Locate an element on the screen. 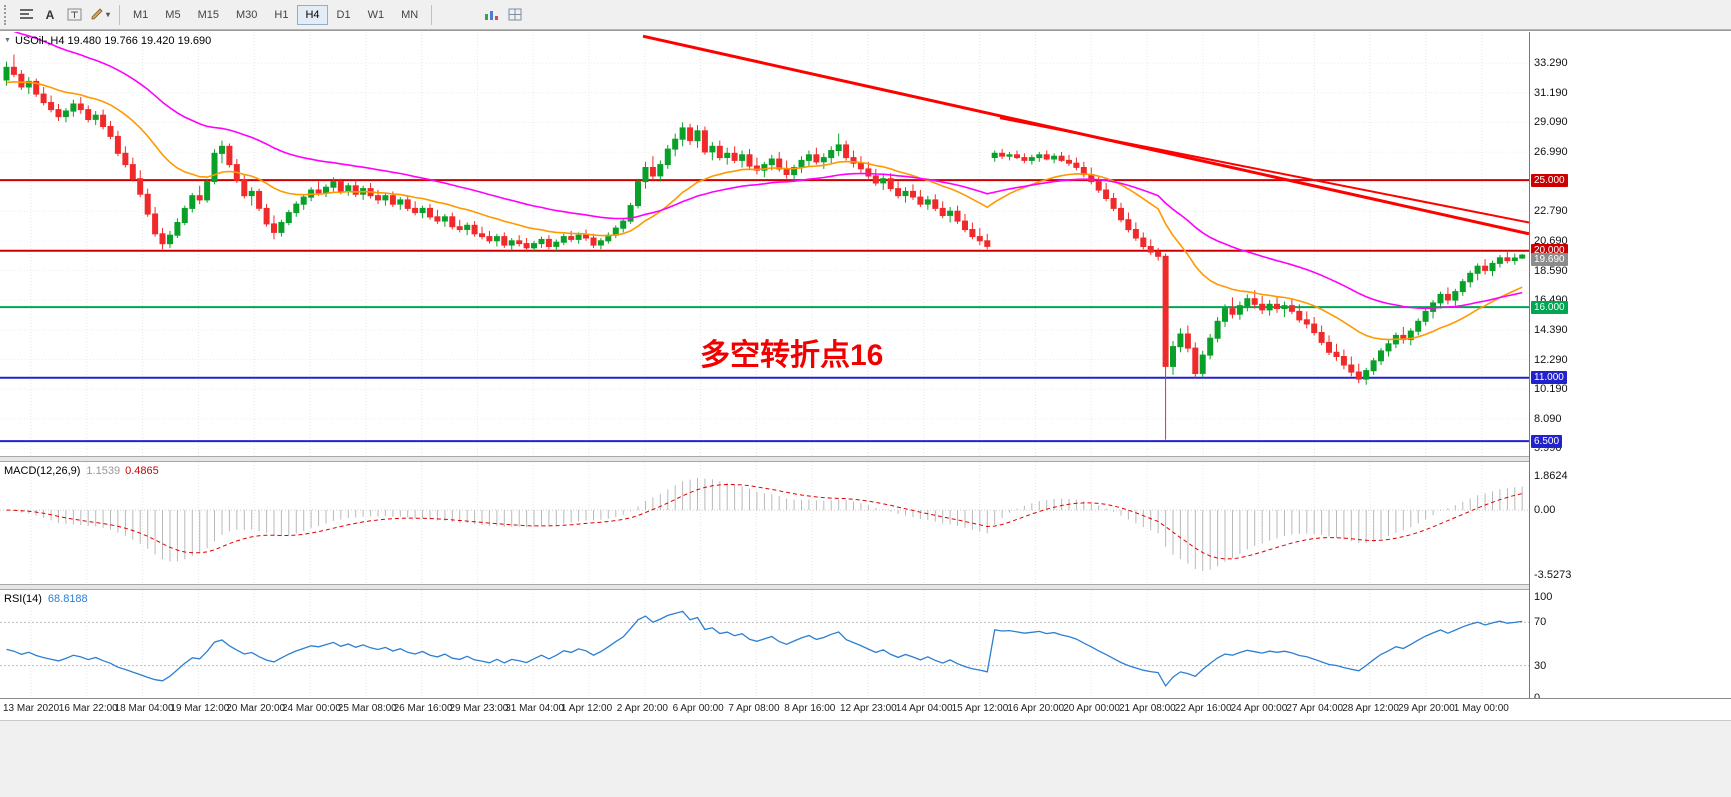  macd-main-value: 1.1539 is located at coordinates (103, 471).